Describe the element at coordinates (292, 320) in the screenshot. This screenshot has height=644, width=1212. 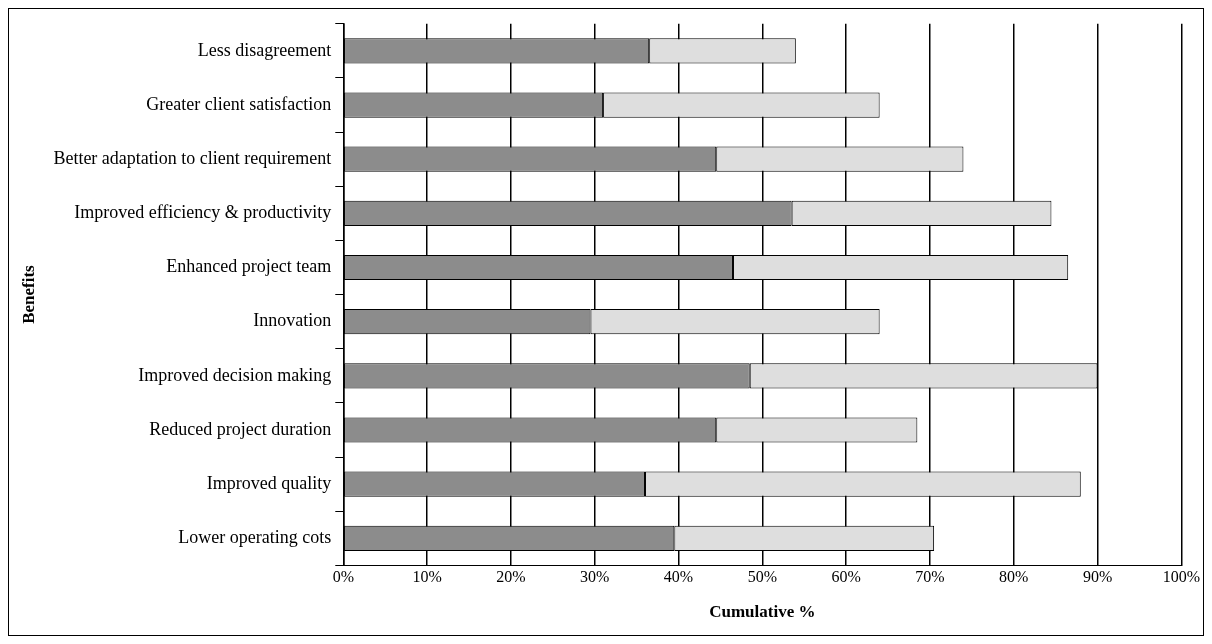
I see `y-tick-label: Innovation` at that location.